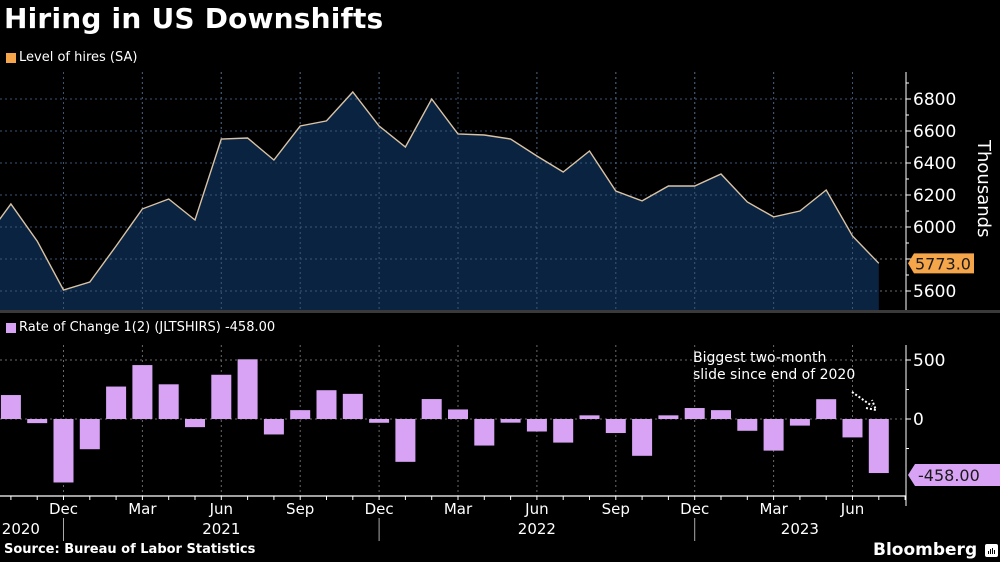 The image size is (1000, 562). What do you see at coordinates (918, 420) in the screenshot?
I see `y-tick-label: 0` at bounding box center [918, 420].